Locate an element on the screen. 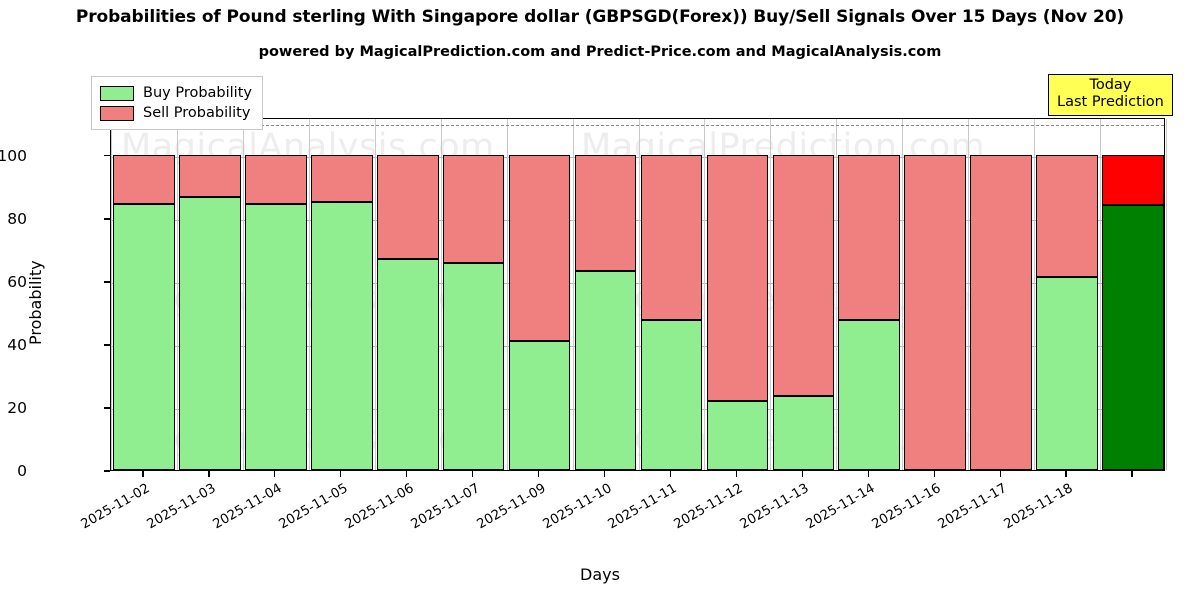  x-axis-tick-label: 2025-11-17 is located at coordinates (972, 507).